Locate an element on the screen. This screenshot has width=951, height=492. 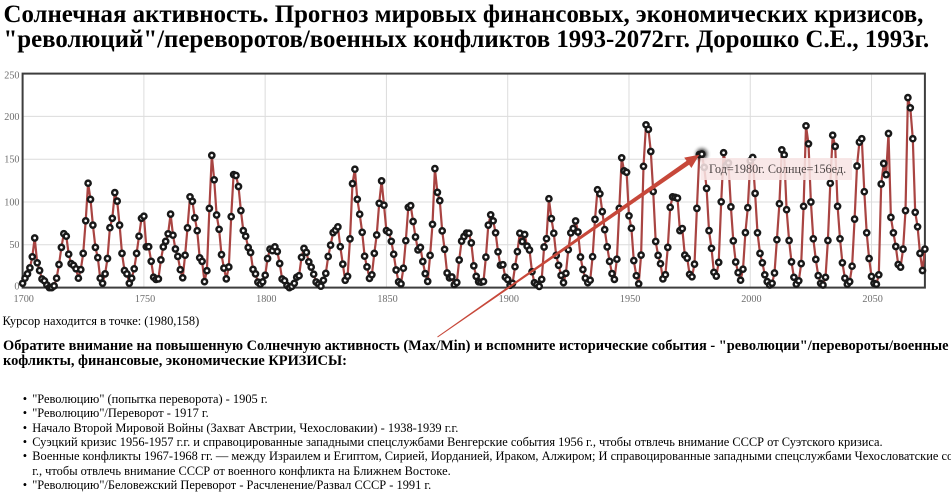
svg-text: 0 is located at coordinates (16, 286).